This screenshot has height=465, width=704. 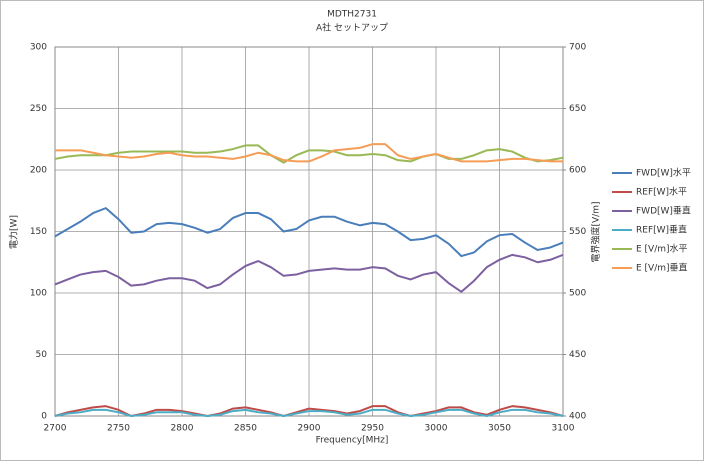 I want to click on x-tick-label: 2750, so click(x=118, y=429).